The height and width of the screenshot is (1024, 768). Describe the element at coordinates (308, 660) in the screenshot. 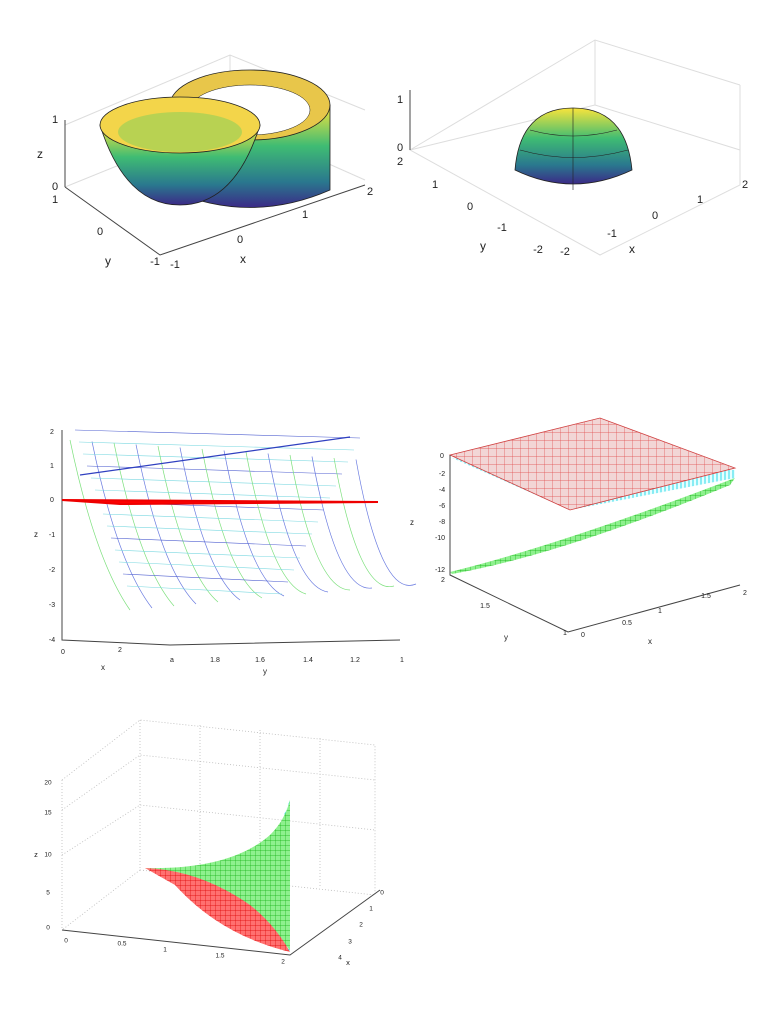

I see `tick-label: 1.4` at that location.